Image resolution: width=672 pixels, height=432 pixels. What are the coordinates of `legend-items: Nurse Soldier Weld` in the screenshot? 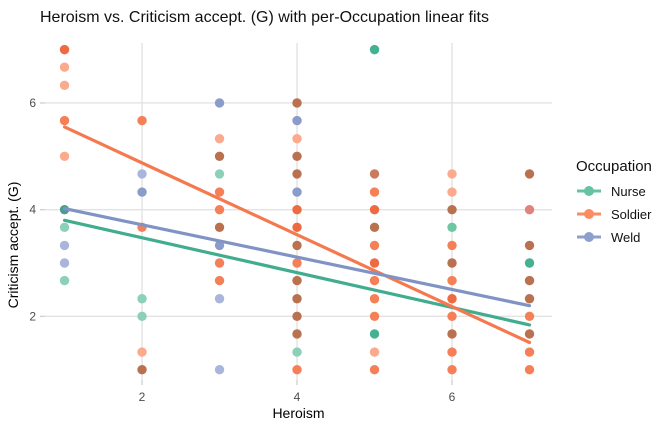 It's located at (614, 214).